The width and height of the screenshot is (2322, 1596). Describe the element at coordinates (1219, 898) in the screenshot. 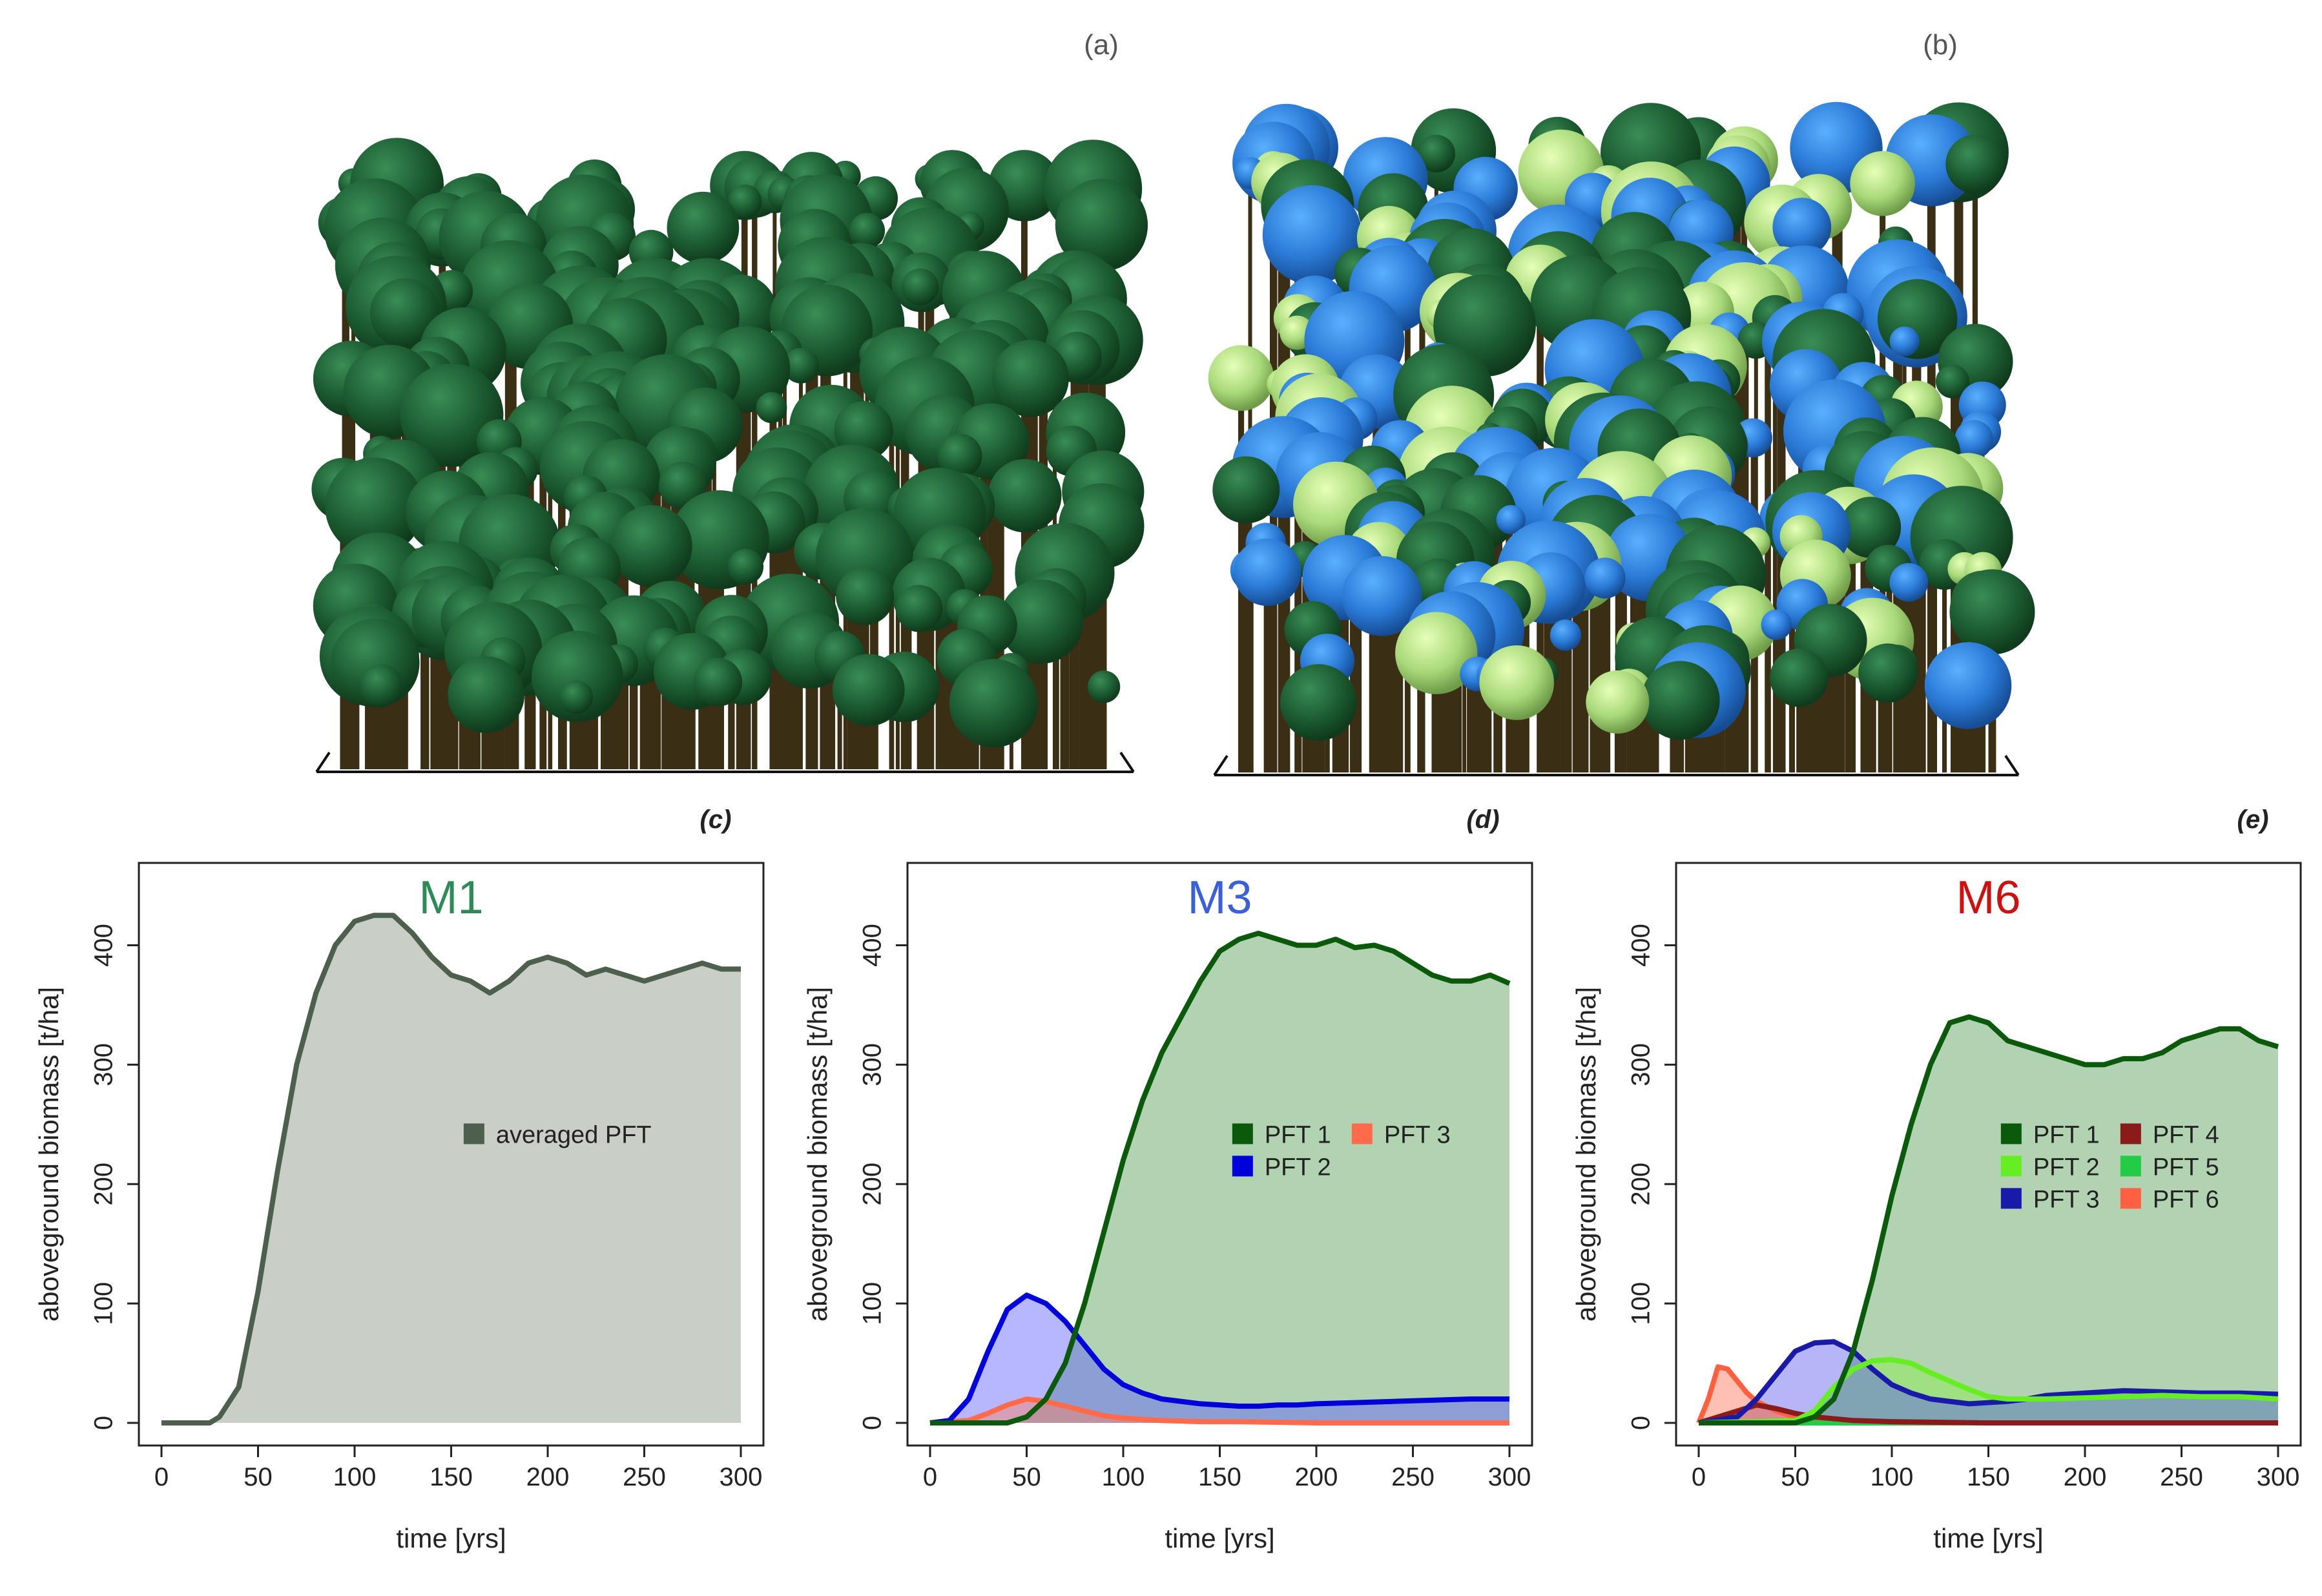

I see `m3-title: M3` at that location.